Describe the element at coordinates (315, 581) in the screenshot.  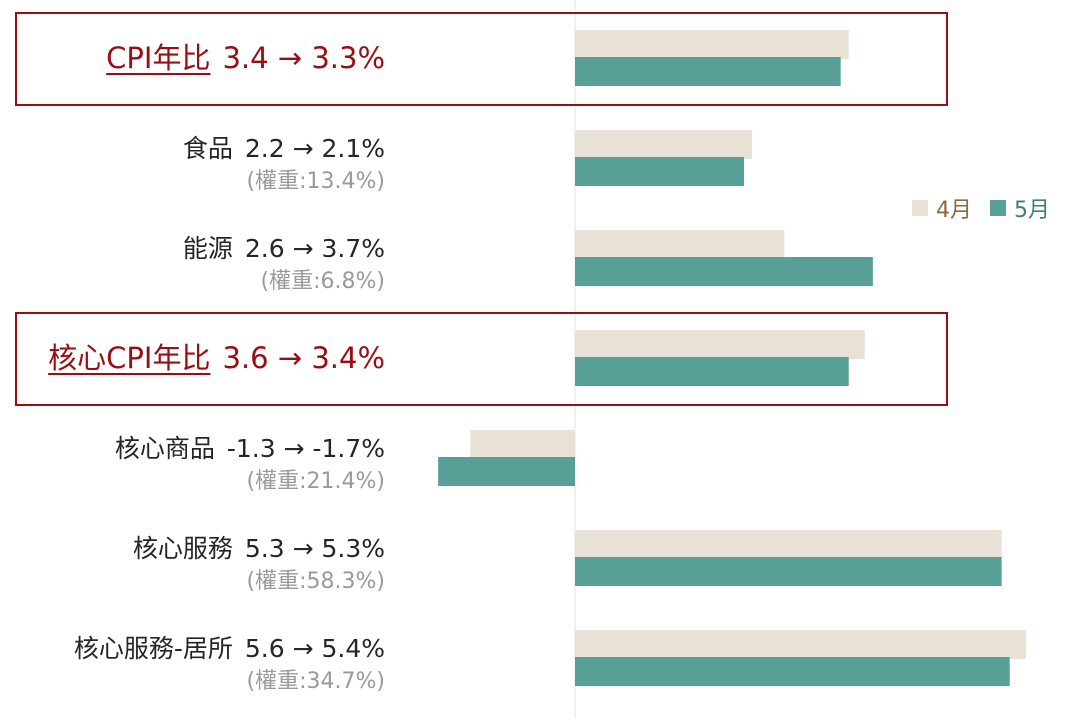
I see `category-weight: (權重:58.3%)` at that location.